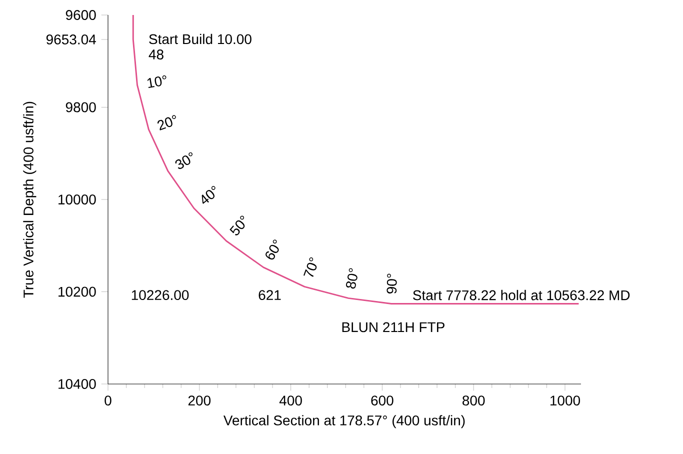  What do you see at coordinates (156, 55) in the screenshot?
I see `annotation: 48` at bounding box center [156, 55].